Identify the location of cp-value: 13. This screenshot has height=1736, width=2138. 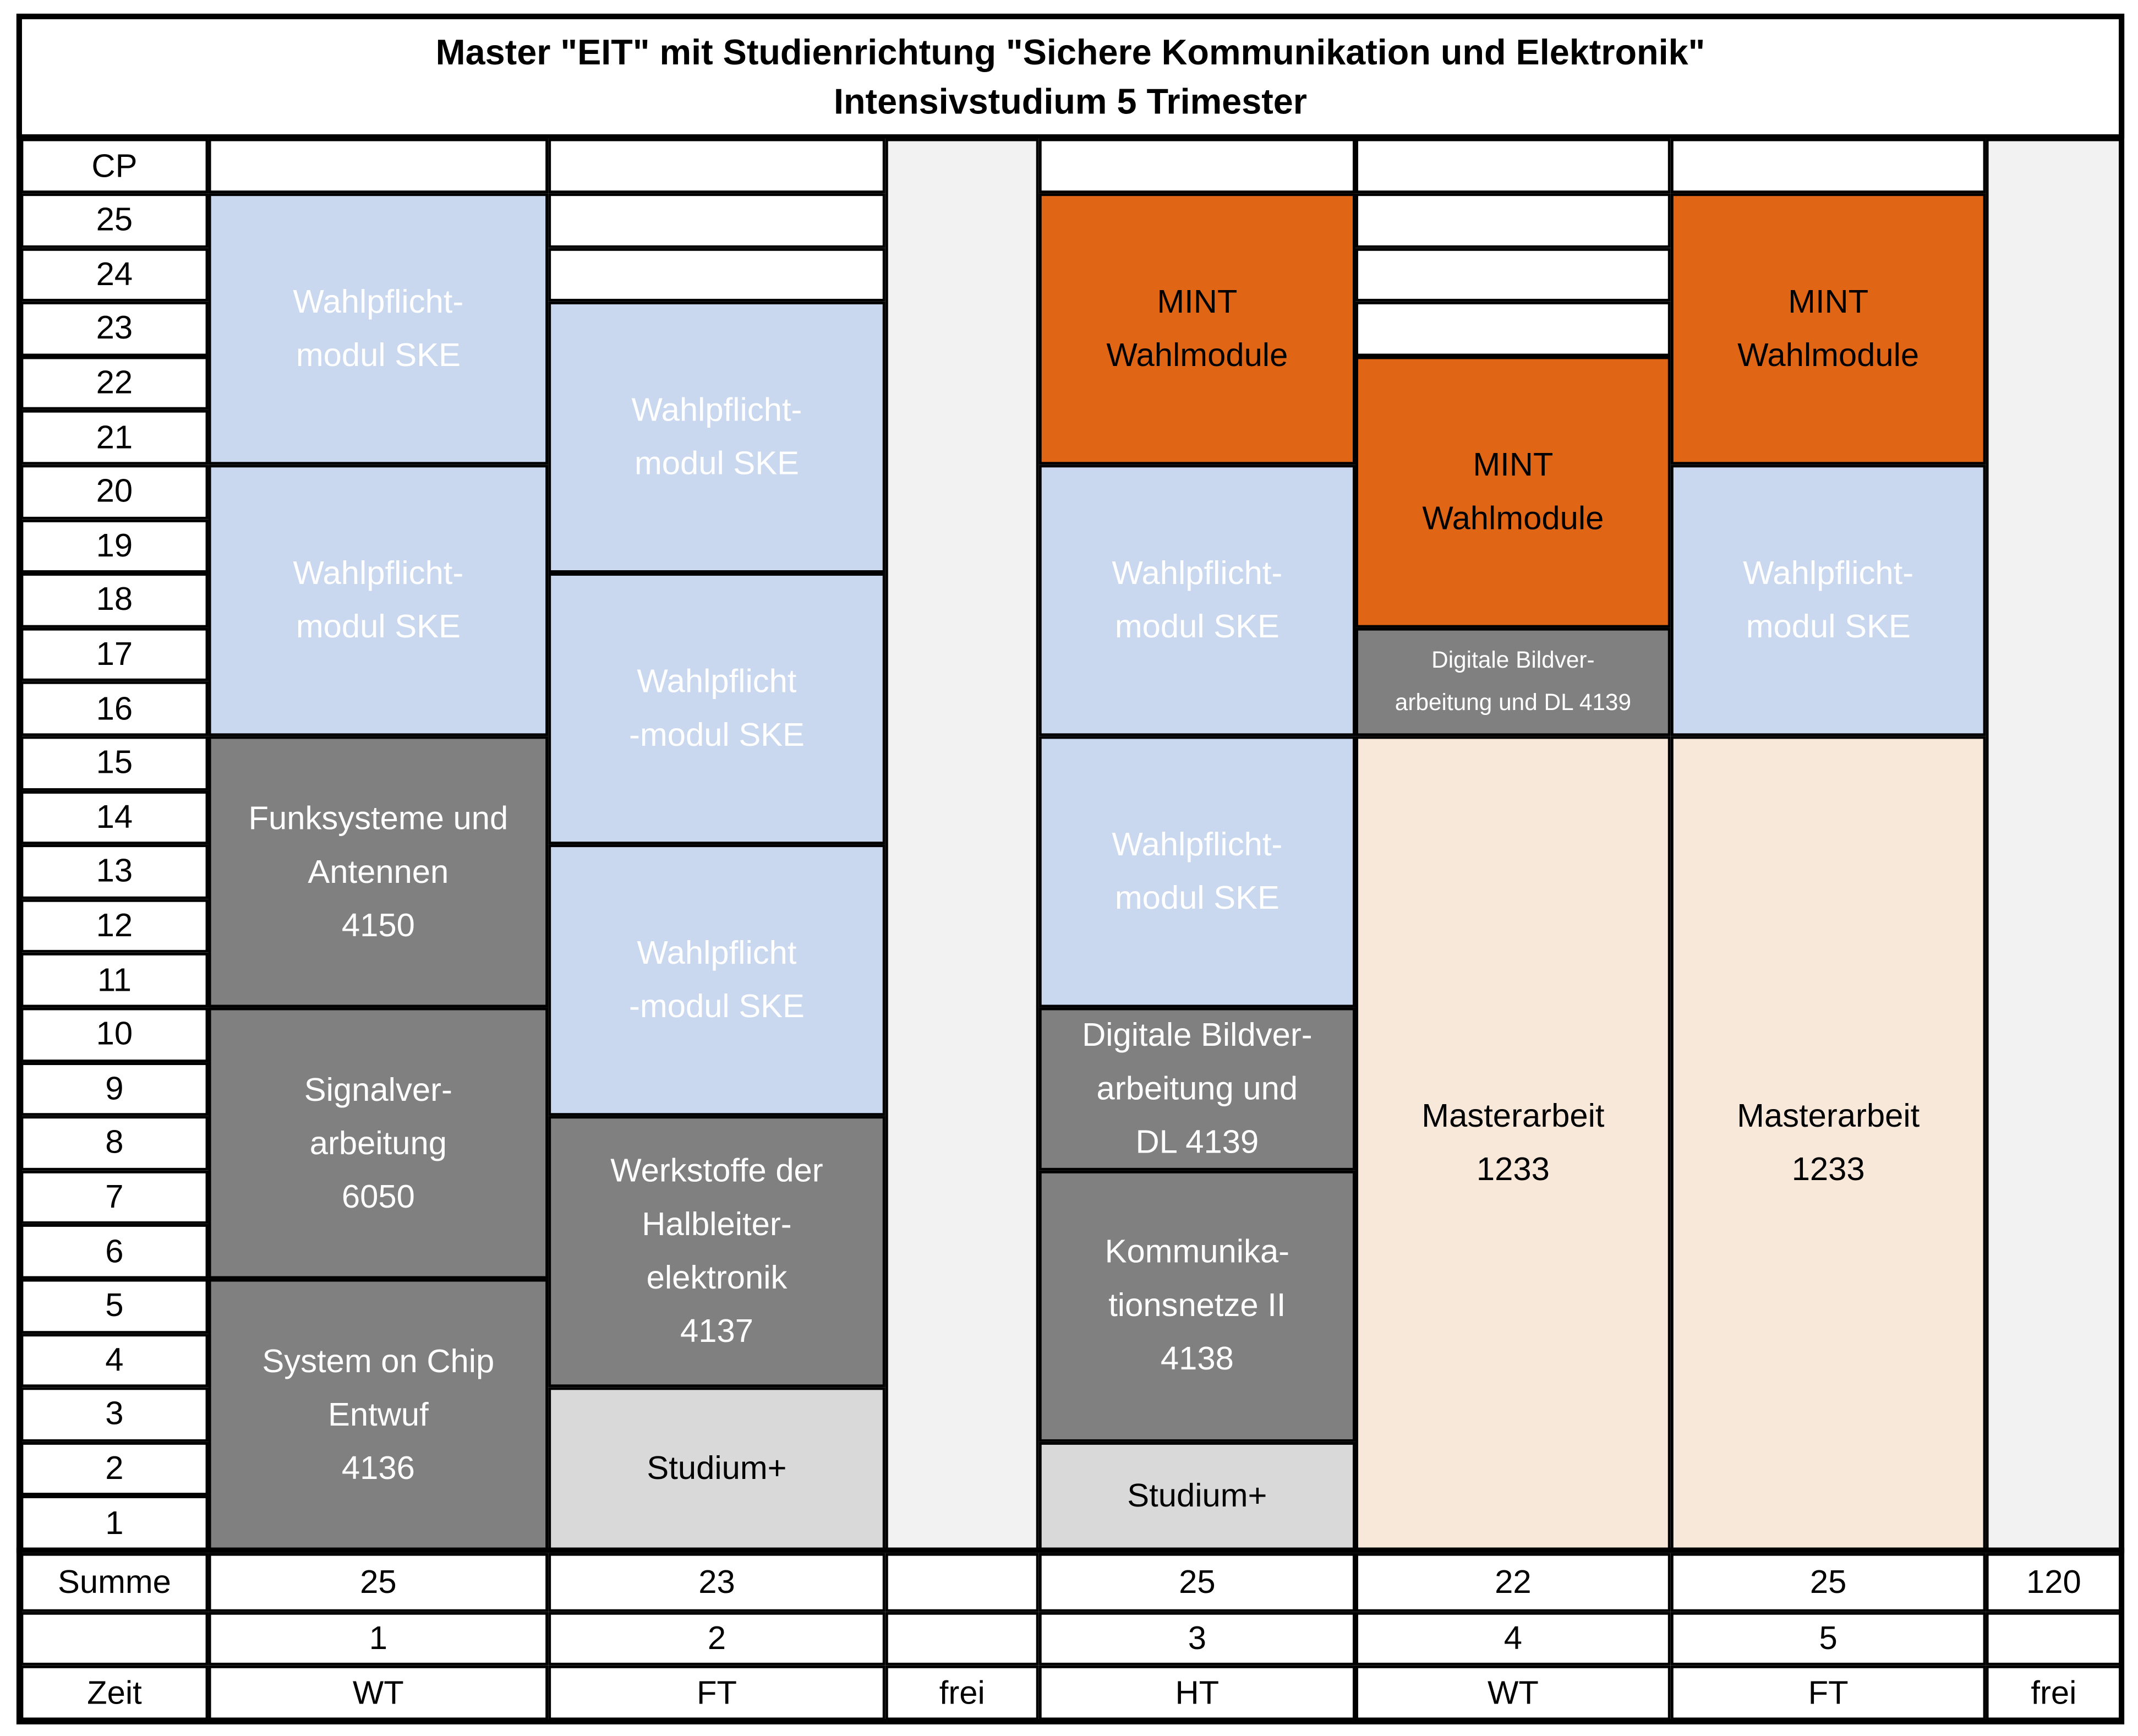
(115, 872).